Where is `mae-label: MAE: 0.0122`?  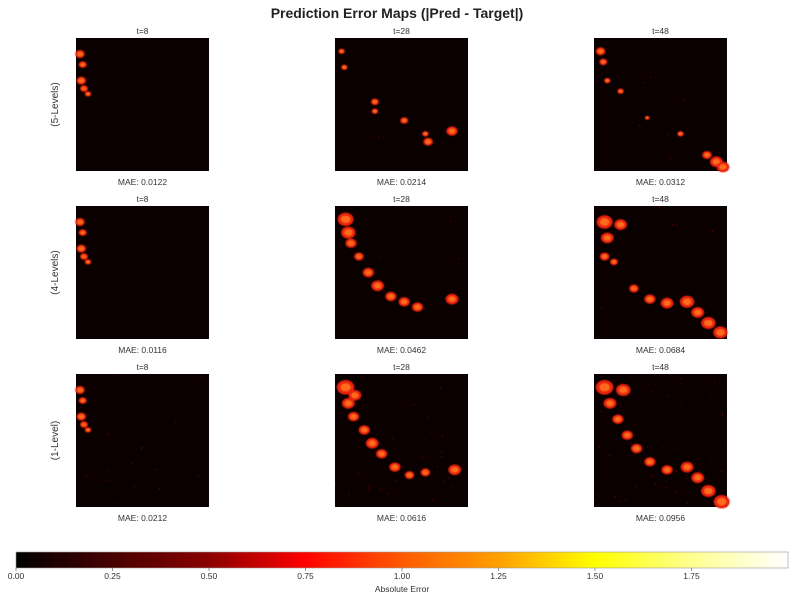
mae-label: MAE: 0.0122 is located at coordinates (142, 182).